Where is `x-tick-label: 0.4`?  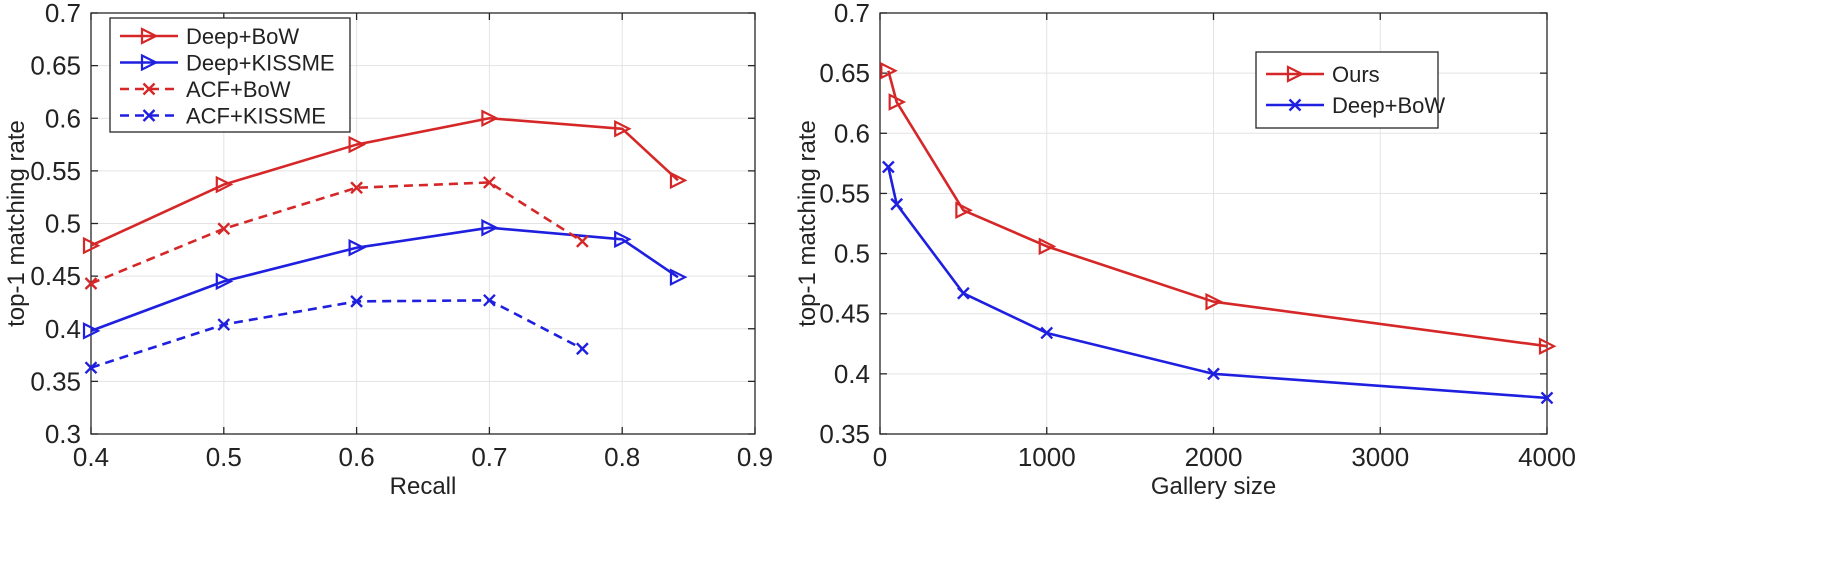 x-tick-label: 0.4 is located at coordinates (91, 457).